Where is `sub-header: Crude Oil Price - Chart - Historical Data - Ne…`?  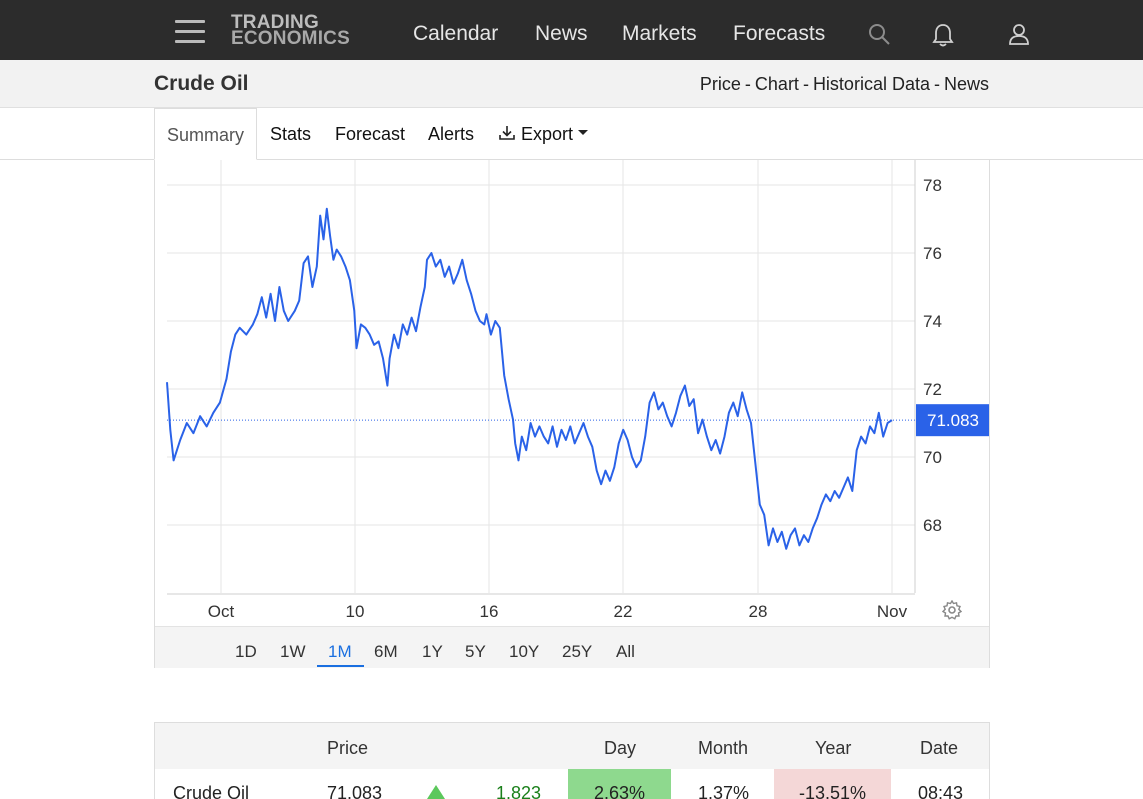
sub-header: Crude Oil Price - Chart - Historical Data - Ne… is located at coordinates (571, 84).